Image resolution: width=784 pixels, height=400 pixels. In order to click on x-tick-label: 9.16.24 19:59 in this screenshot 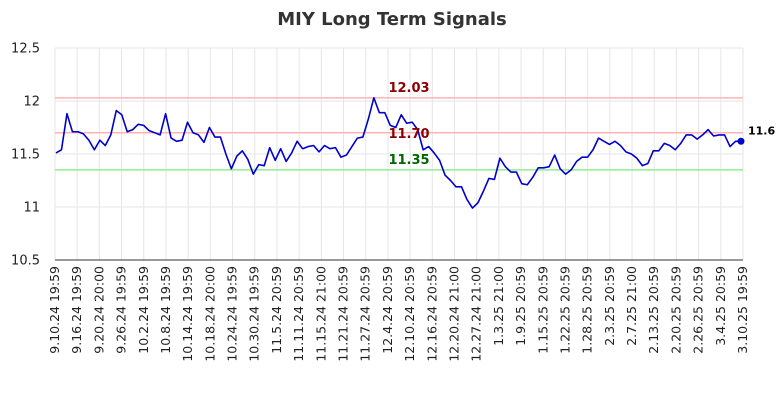, I will do `click(76, 310)`.